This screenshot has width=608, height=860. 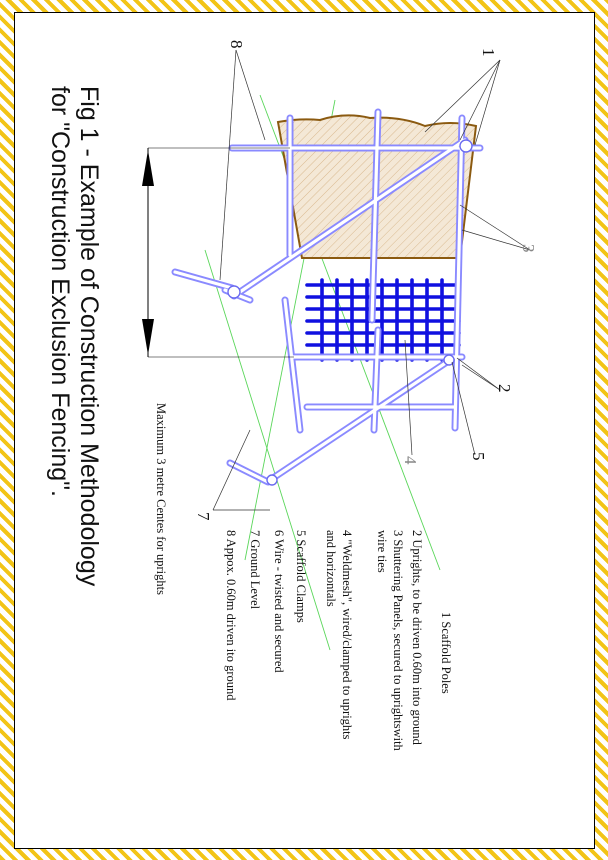 I want to click on legend-item-4-line1: 4 "Weldmesh", wired/clamped to uprights, so click(x=347, y=635).